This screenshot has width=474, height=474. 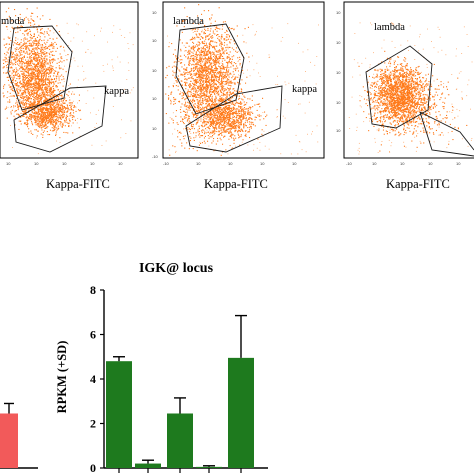 What do you see at coordinates (93, 424) in the screenshot?
I see `y-tick-label: 2` at bounding box center [93, 424].